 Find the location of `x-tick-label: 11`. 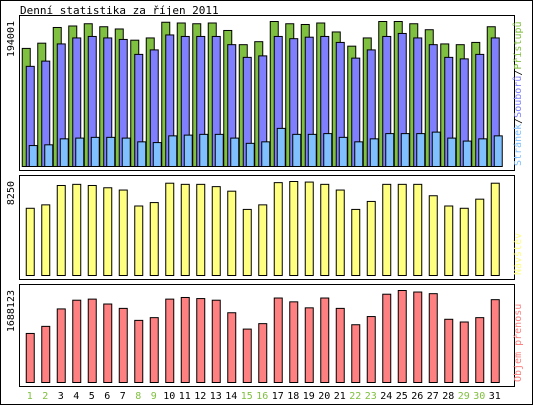

x-tick-label: 11 is located at coordinates (185, 396).